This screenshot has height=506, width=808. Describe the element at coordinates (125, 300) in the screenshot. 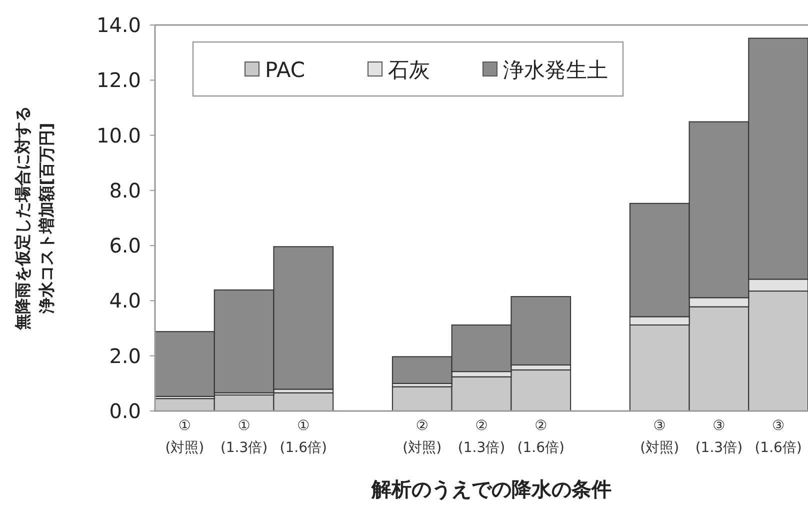

I see `y-tick-label: 4.0` at that location.